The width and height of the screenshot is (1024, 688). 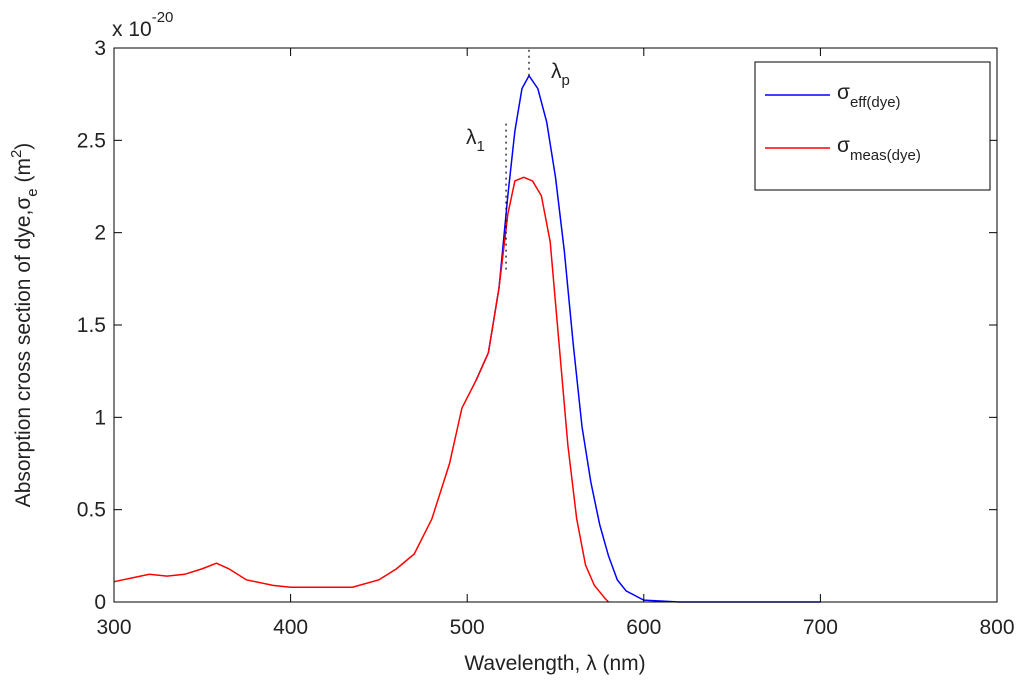 I want to click on multiplier-base: x 10, so click(x=132, y=29).